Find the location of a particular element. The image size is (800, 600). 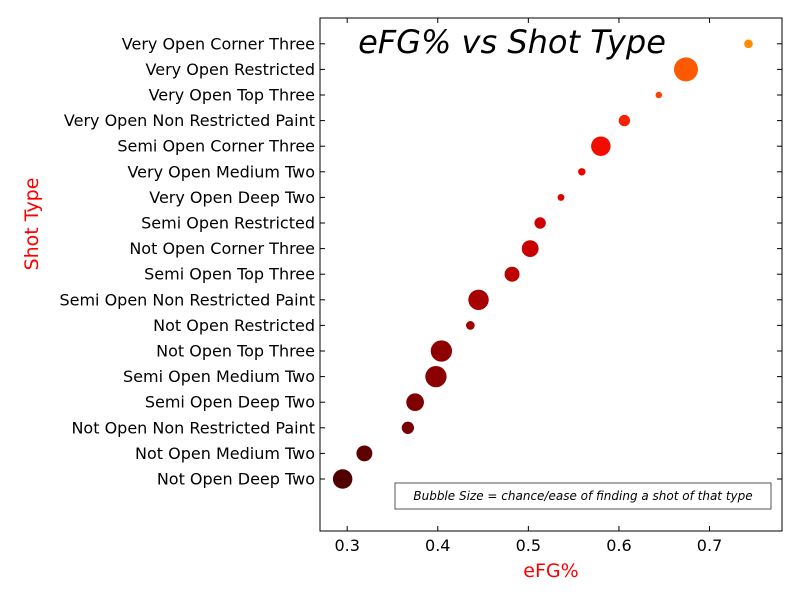

x-tick-label: 0.4 is located at coordinates (437, 545).